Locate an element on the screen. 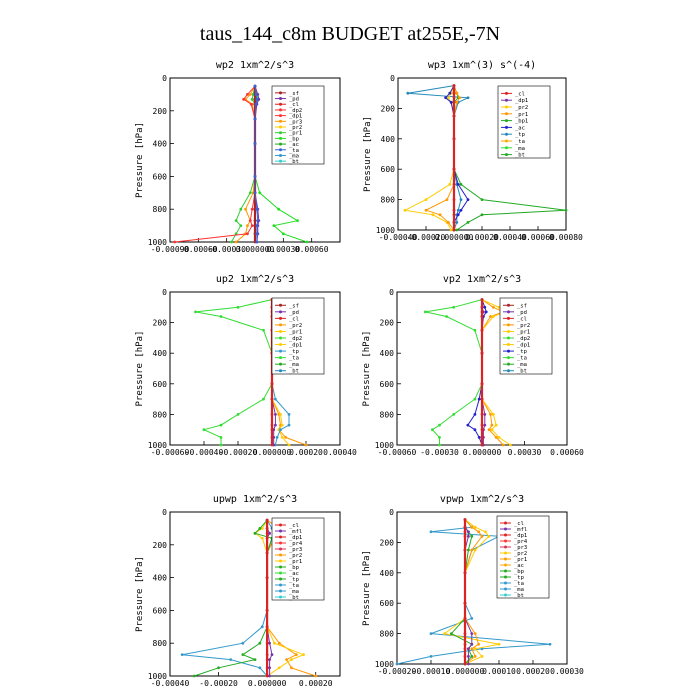 Image resolution: width=700 pixels, height=700 pixels. series-point-bp1 is located at coordinates (482, 200).